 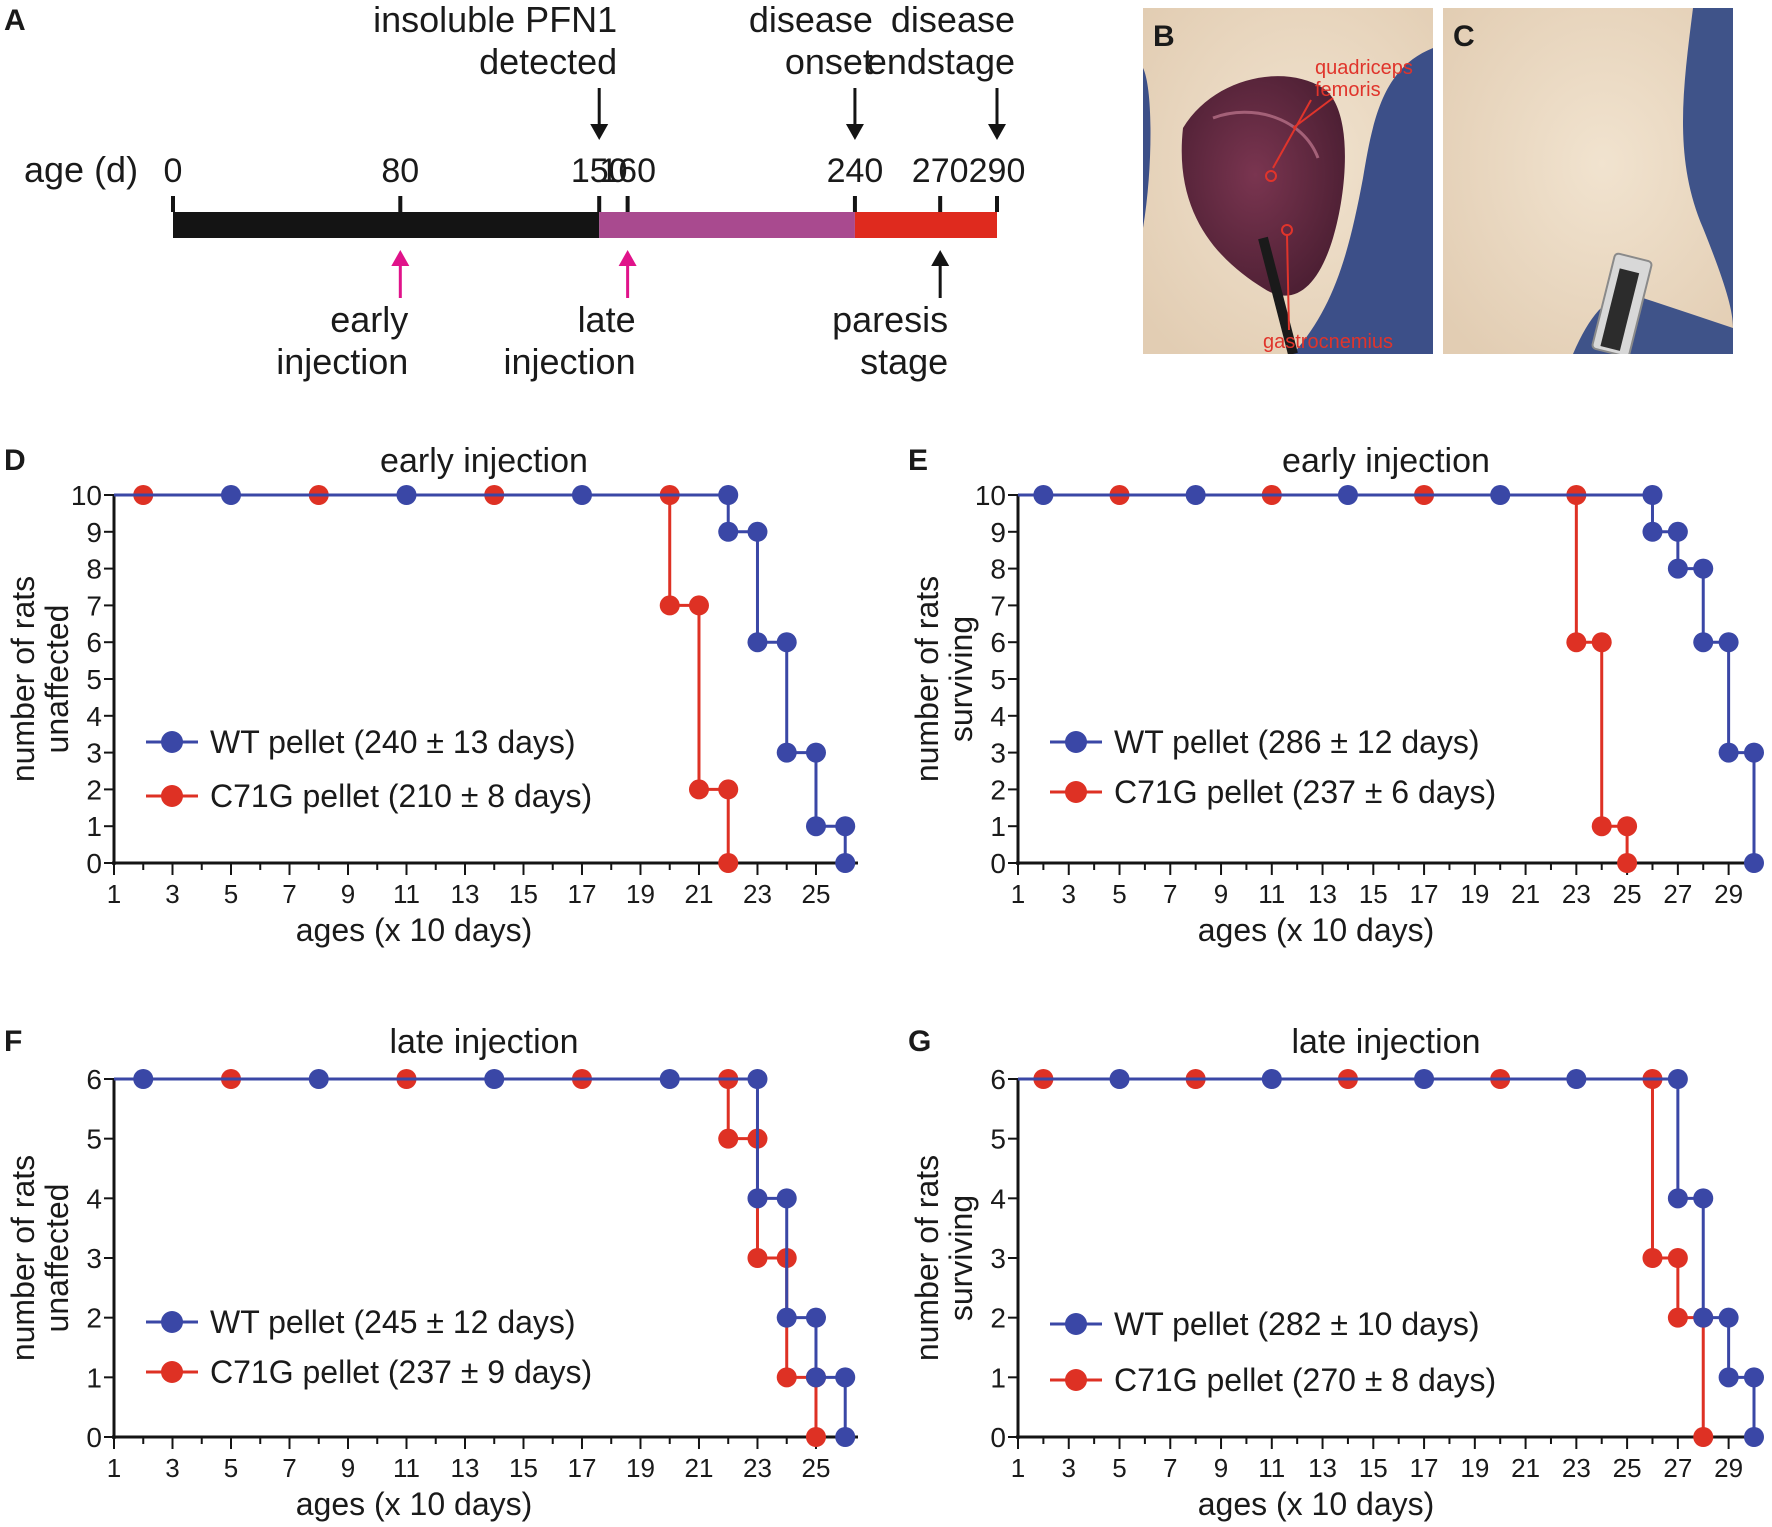 I want to click on timeline-tick-label: 80, so click(x=400, y=171).